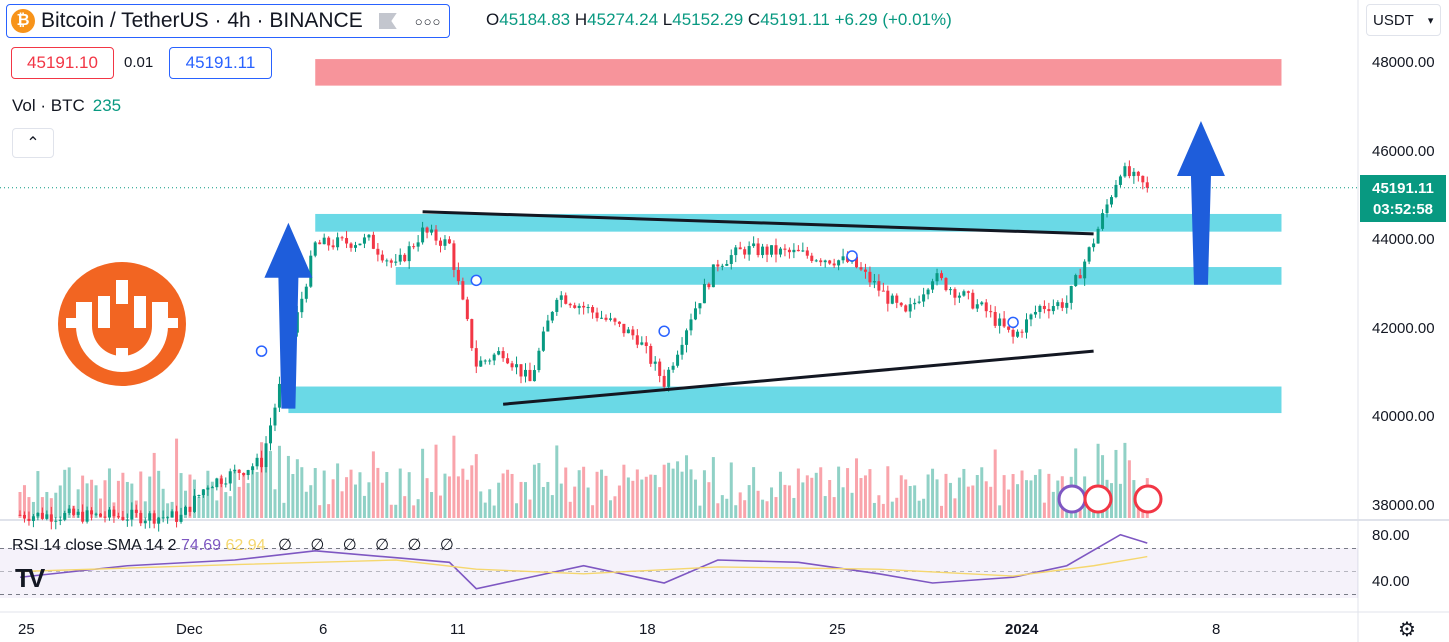 Image resolution: width=1449 pixels, height=642 pixels. Describe the element at coordinates (220, 63) in the screenshot. I see `buy-price-button: 45191.11` at that location.